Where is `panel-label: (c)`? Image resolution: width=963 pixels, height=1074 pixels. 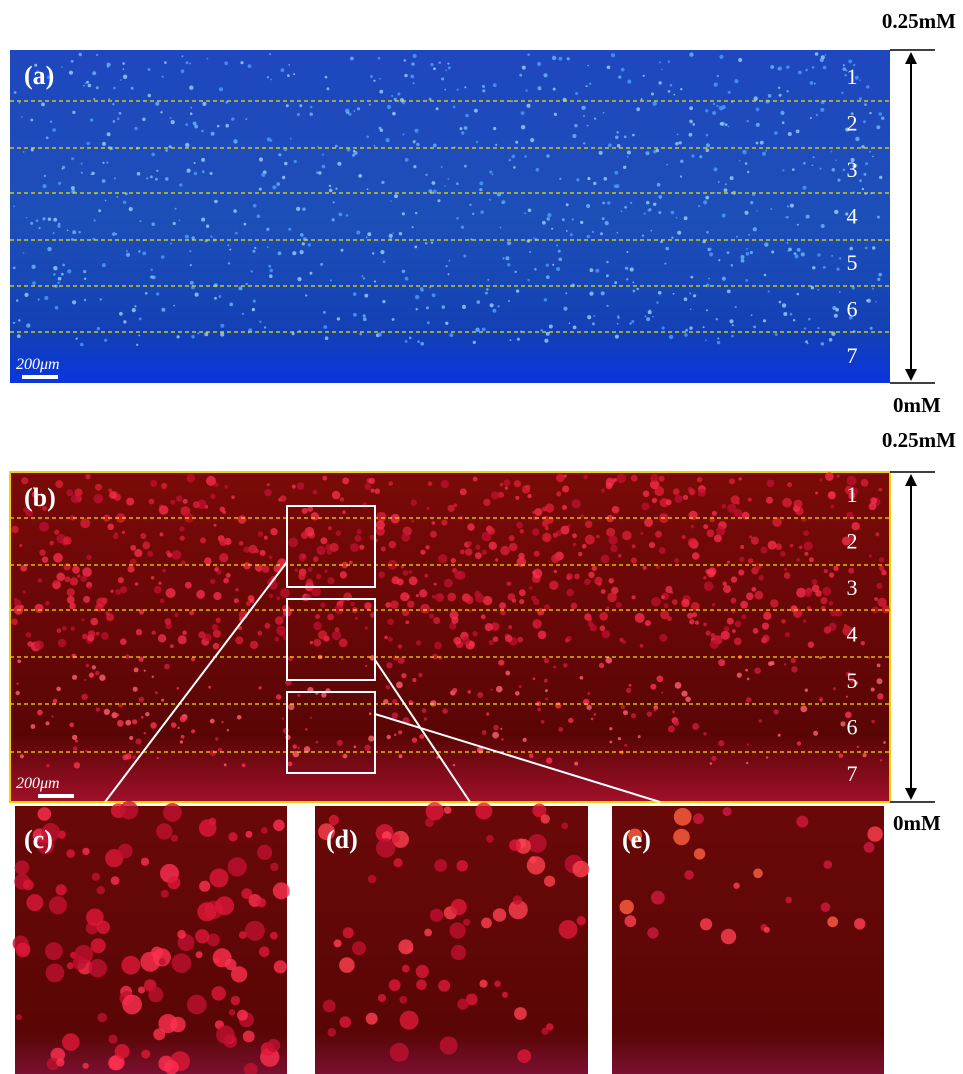
panel-label: (c) is located at coordinates (38, 839).